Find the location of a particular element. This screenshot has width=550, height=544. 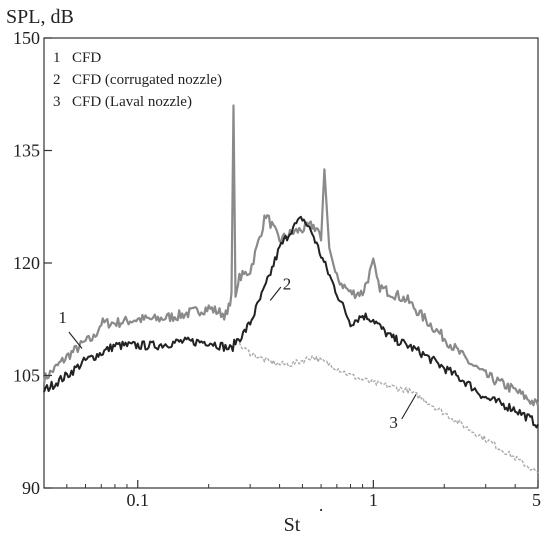

legend-number: 3 is located at coordinates (57, 102).